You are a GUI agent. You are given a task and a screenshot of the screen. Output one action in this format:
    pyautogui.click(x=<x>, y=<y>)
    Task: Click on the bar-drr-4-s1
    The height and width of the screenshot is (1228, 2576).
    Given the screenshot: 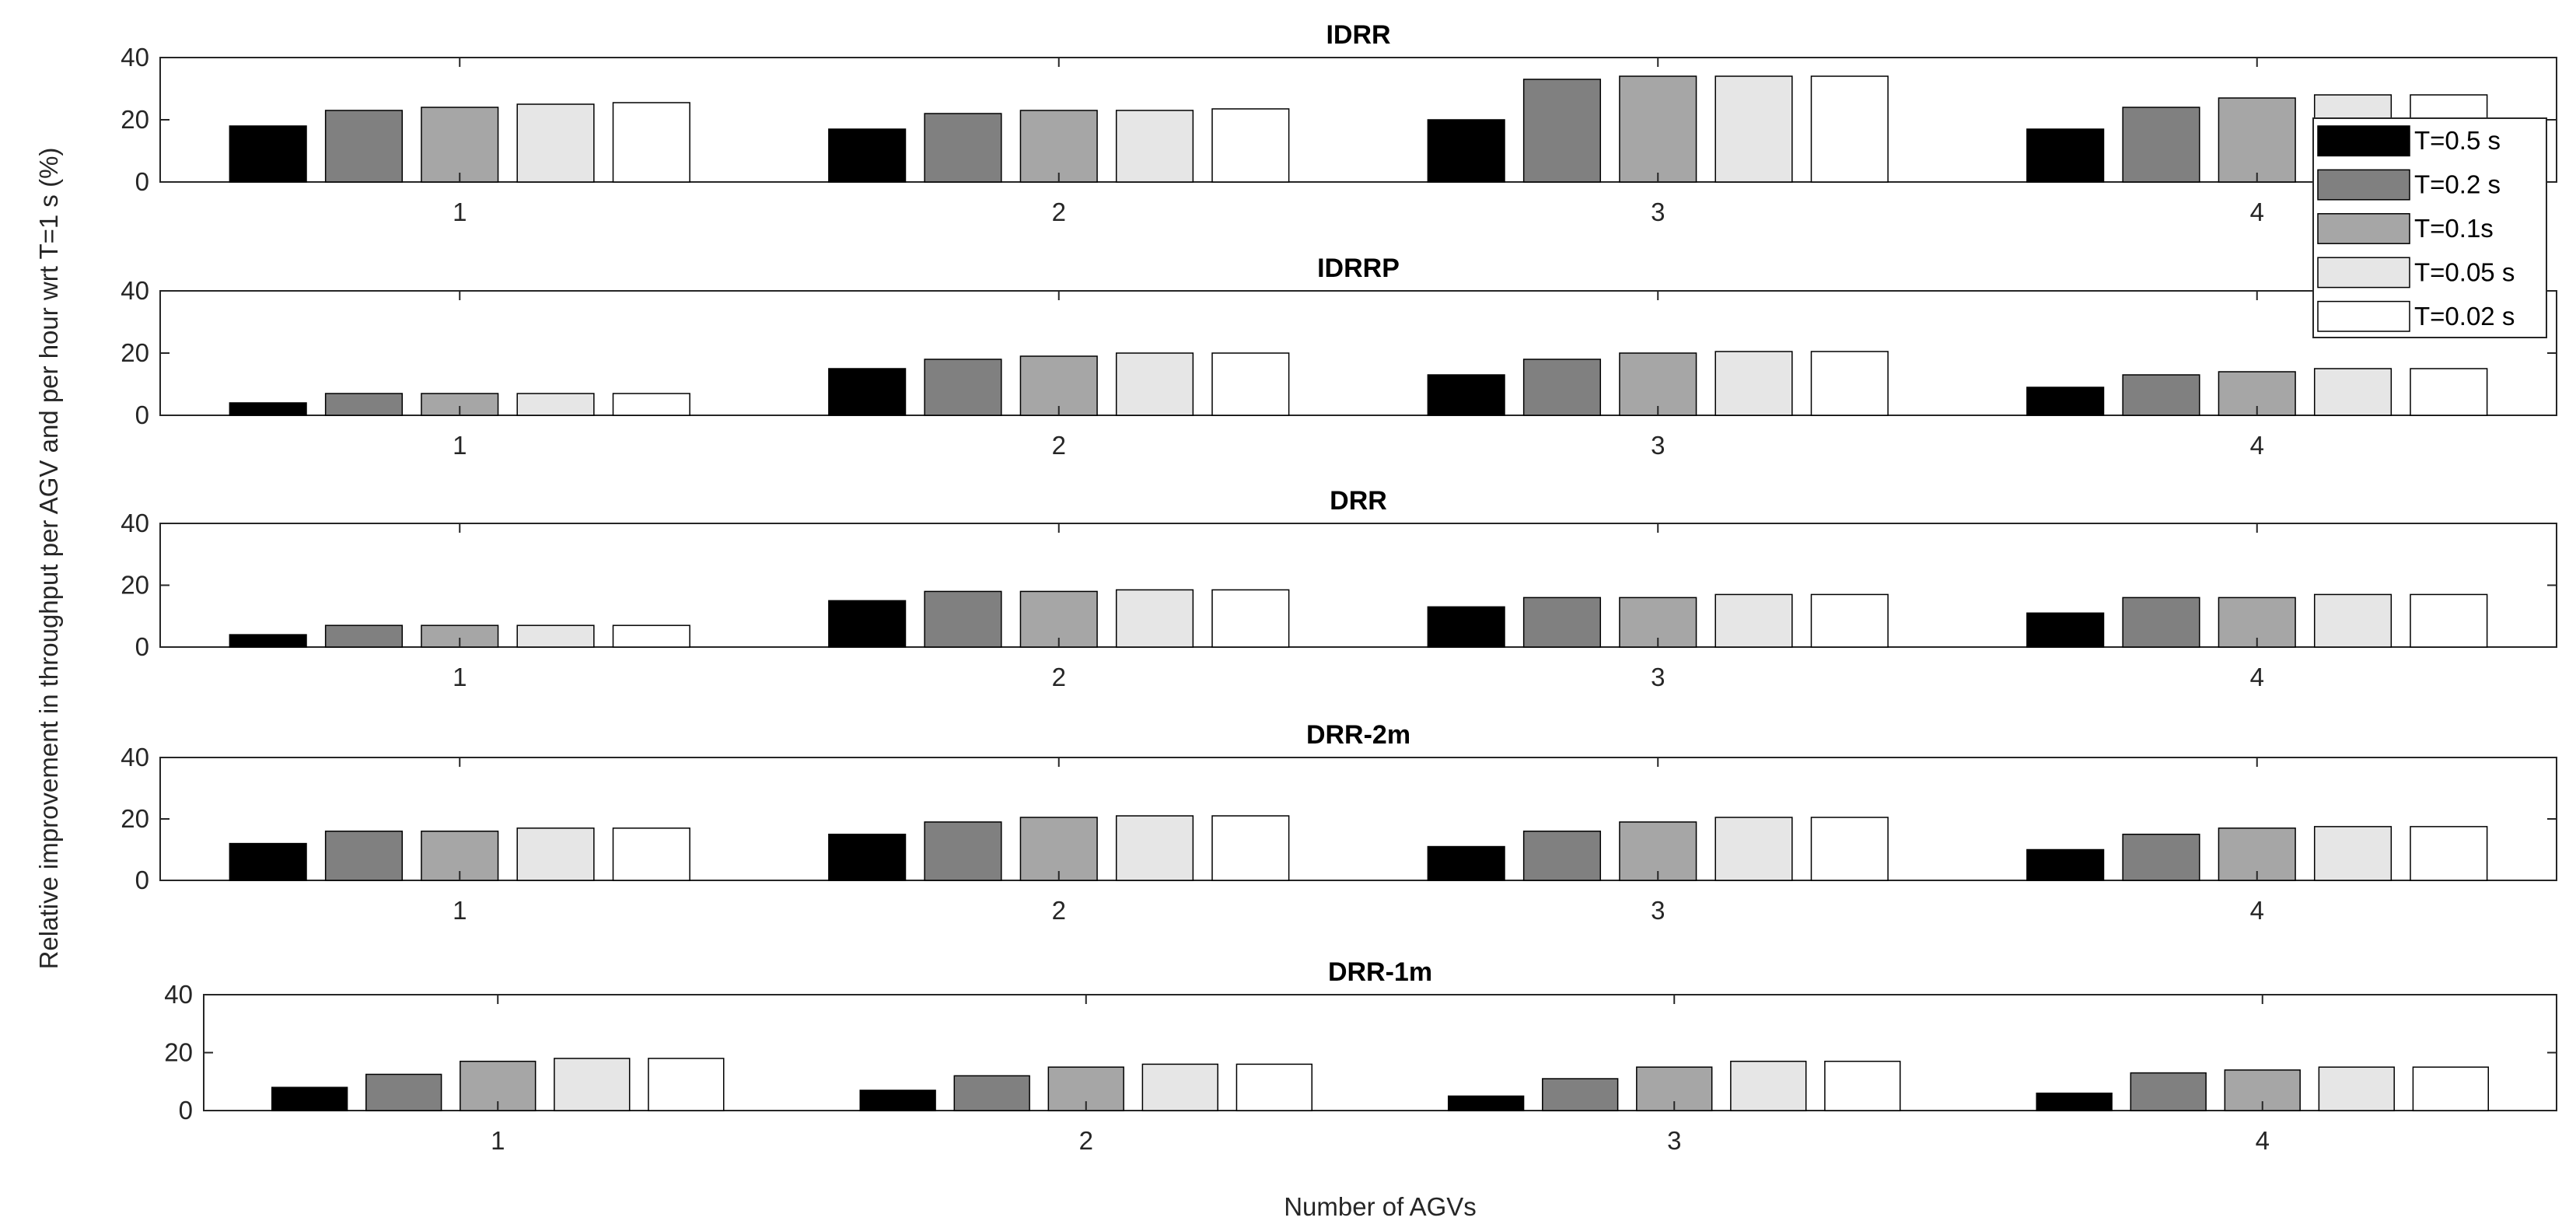 What is the action you would take?
    pyautogui.click(x=2065, y=630)
    